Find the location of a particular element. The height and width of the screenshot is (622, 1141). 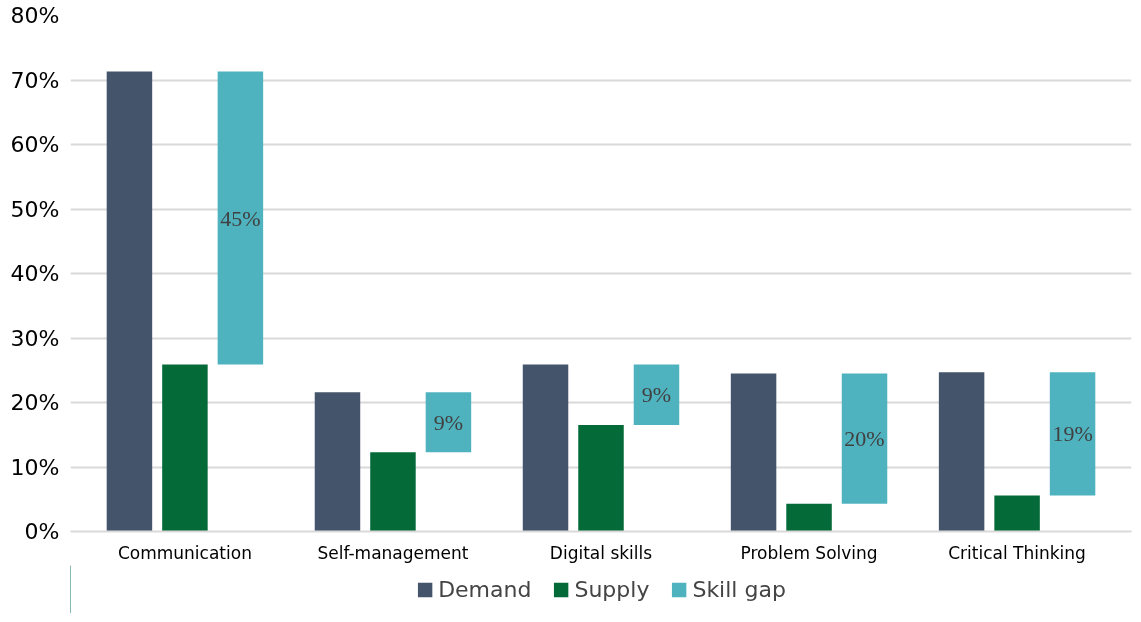

x-tick-label: Communication is located at coordinates (184, 552).